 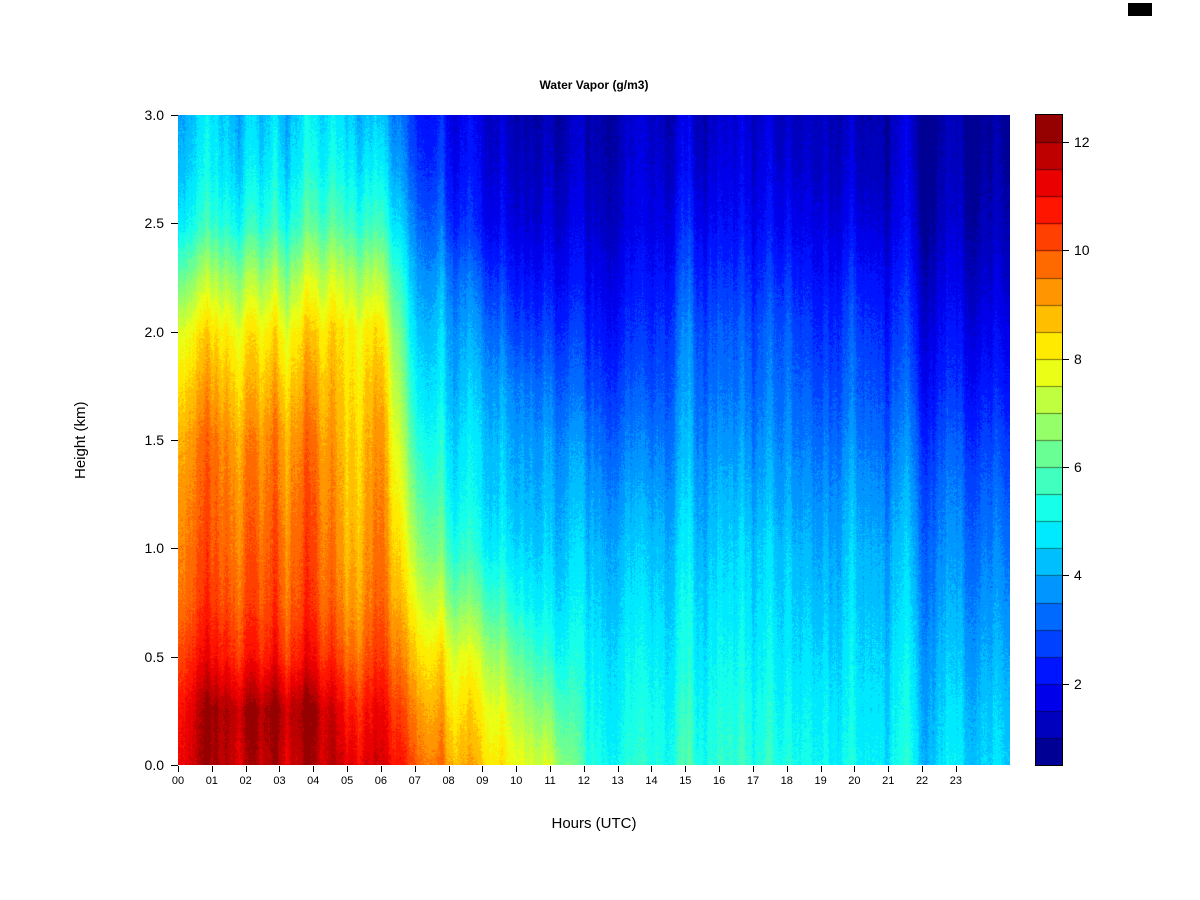 What do you see at coordinates (1082, 250) in the screenshot?
I see `colorbar-tick-label: 10` at bounding box center [1082, 250].